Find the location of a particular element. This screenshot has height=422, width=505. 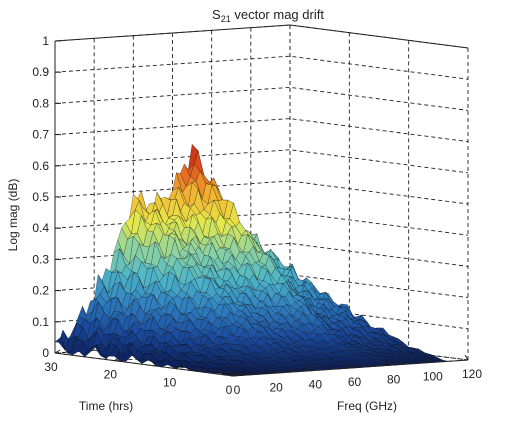

time-tick-label: 30 is located at coordinates (51, 367).